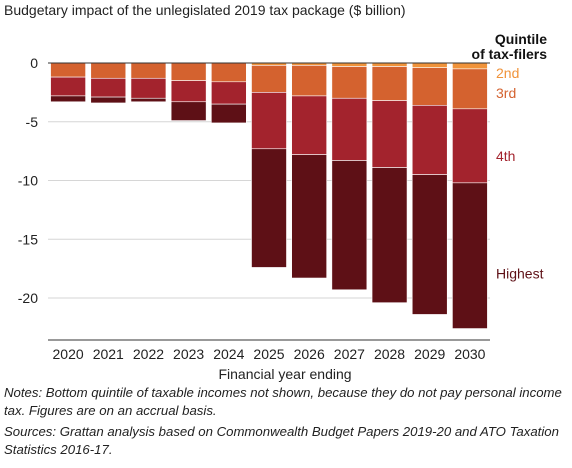  I want to click on x-tick-label: 2023, so click(188, 354).